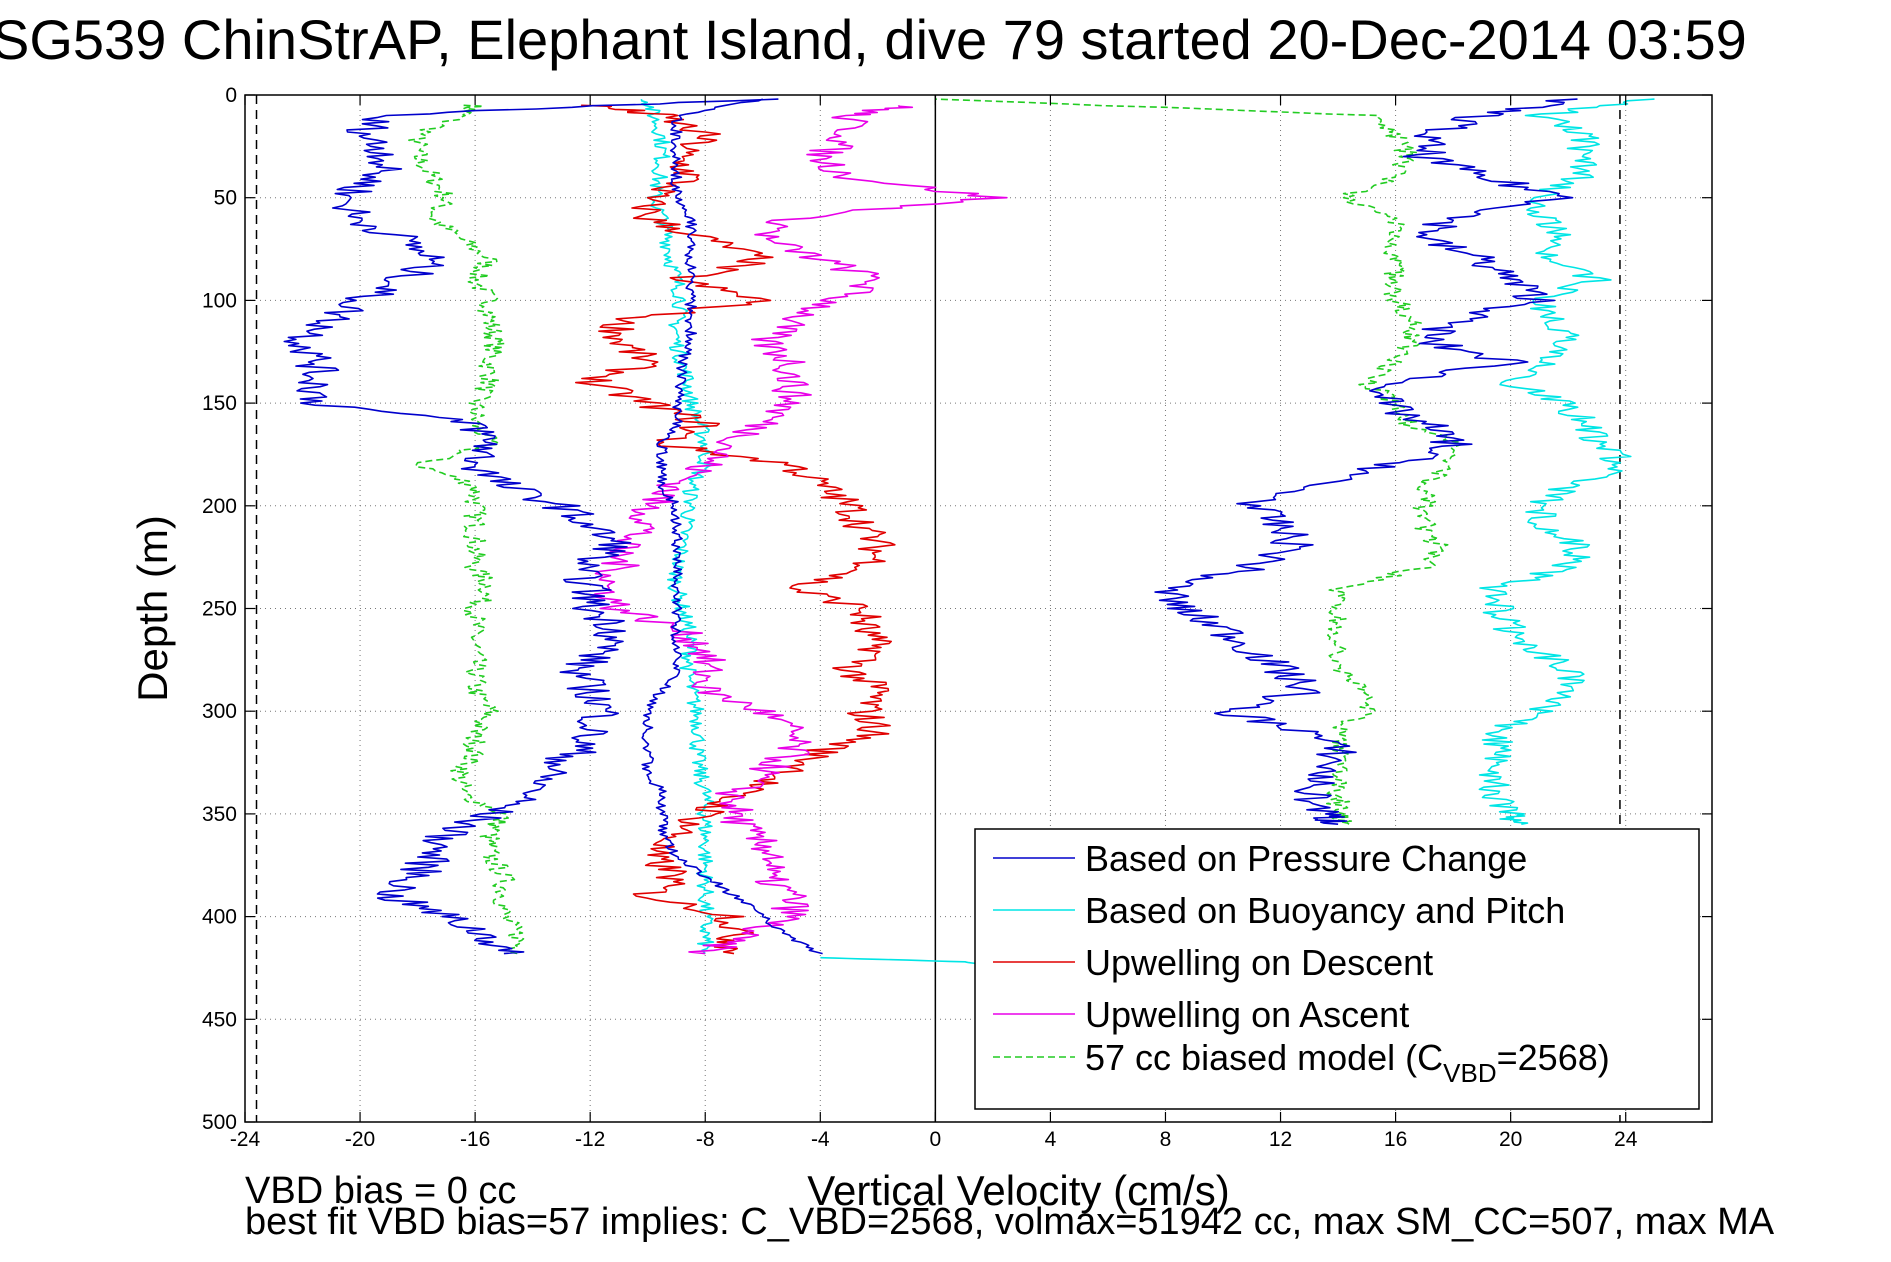 This screenshot has height=1262, width=1891. Describe the element at coordinates (360, 1139) in the screenshot. I see `x-tick-label: -20` at that location.